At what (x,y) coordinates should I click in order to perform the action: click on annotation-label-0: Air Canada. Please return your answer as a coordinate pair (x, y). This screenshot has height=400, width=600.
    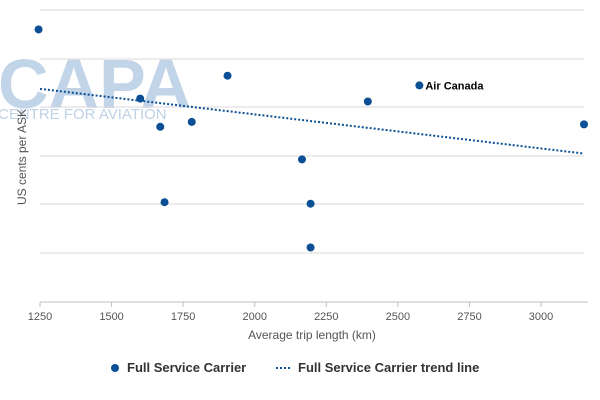
    Looking at the image, I should click on (454, 86).